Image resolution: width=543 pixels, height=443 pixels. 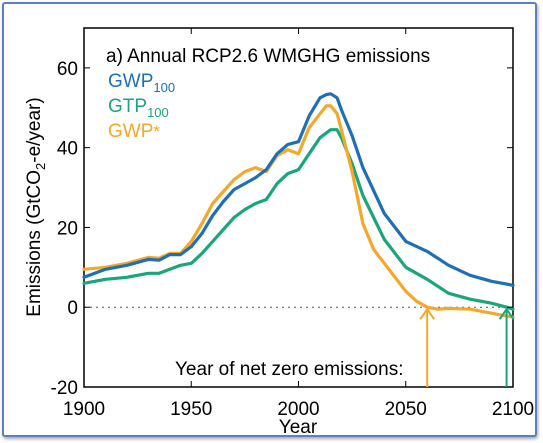 I want to click on x-tick-label: 2000, so click(x=298, y=409).